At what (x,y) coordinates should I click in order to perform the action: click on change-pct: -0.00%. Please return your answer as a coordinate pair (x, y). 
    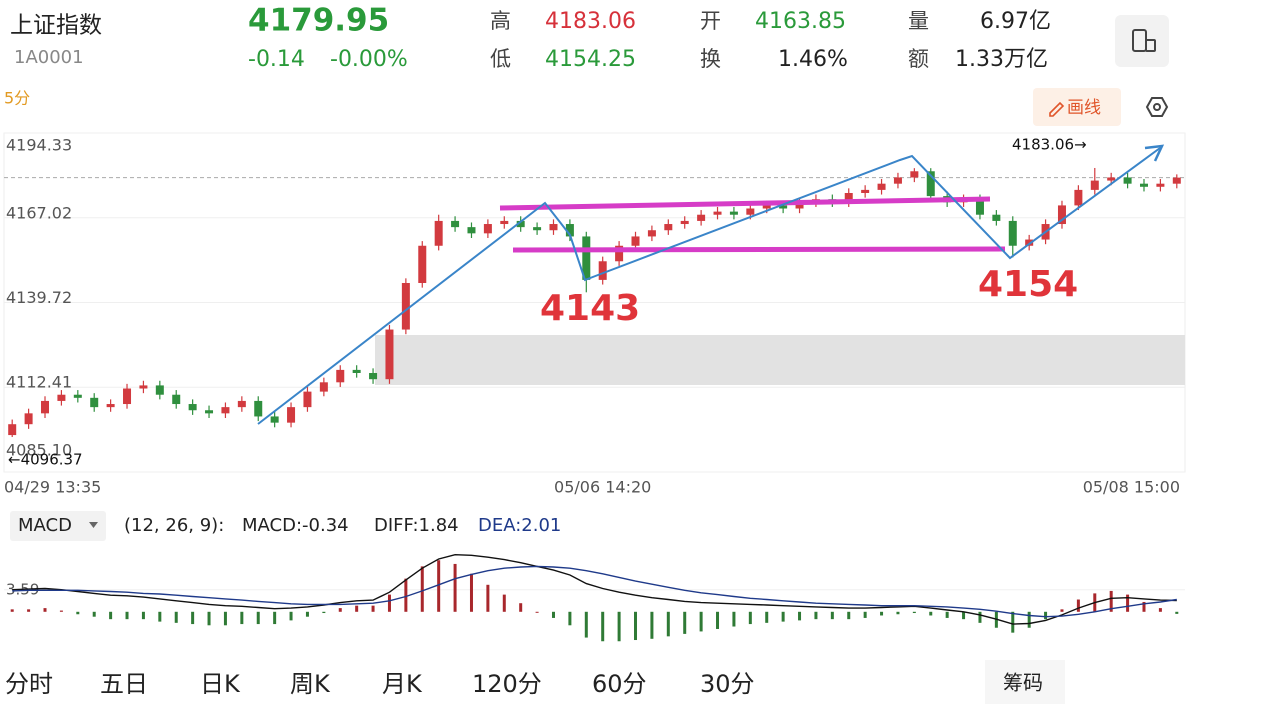
    Looking at the image, I should click on (369, 59).